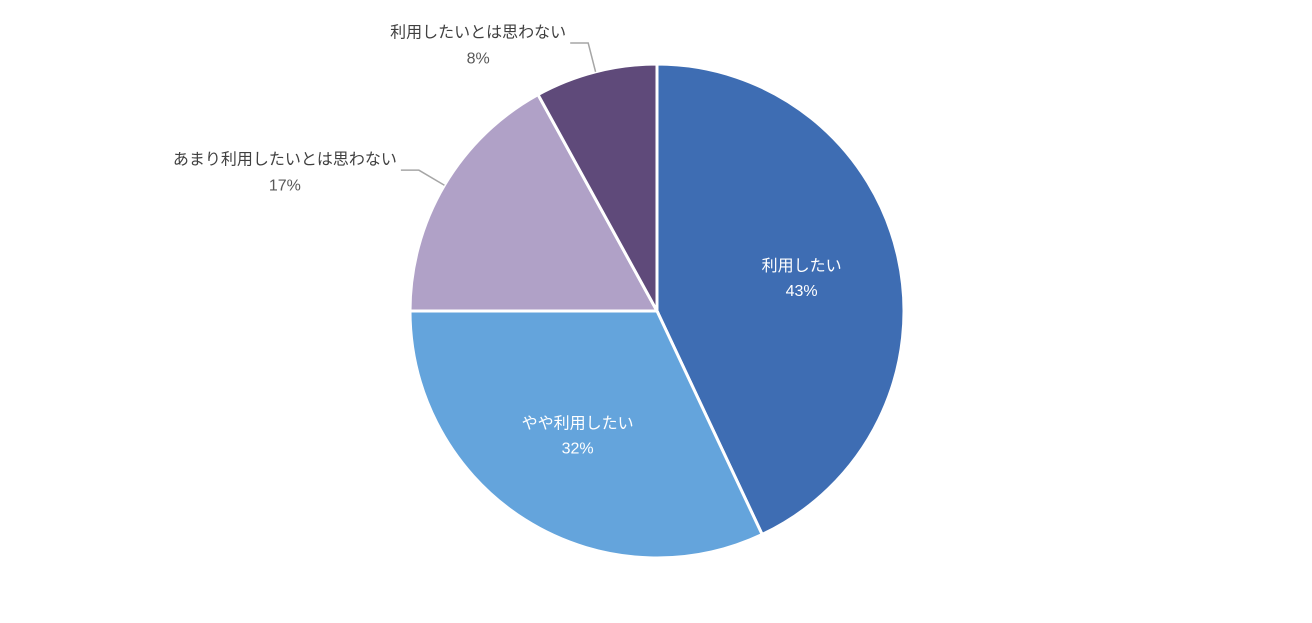 The height and width of the screenshot is (623, 1312). I want to click on slice-label: 利用したい, so click(802, 266).